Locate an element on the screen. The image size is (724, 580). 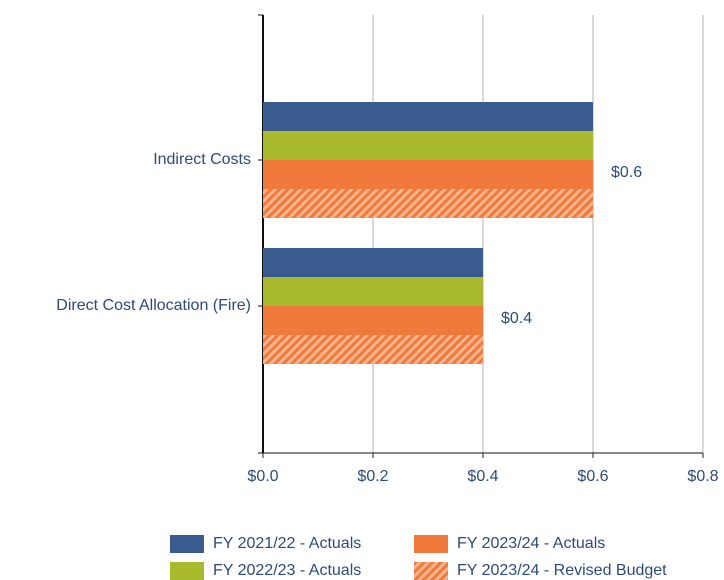
legend-label: FY 2022/23 - Actuals is located at coordinates (287, 570).